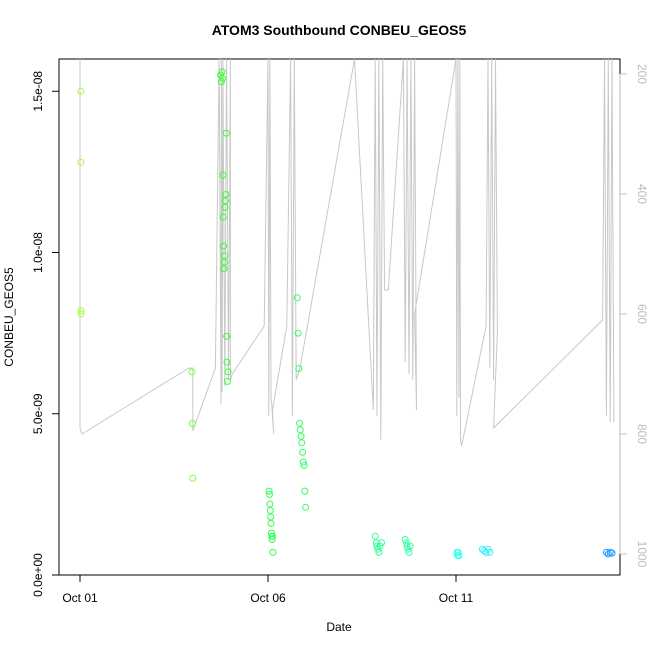 This screenshot has height=650, width=650. What do you see at coordinates (38, 413) in the screenshot?
I see `y-tick-label: 5.0e-09` at bounding box center [38, 413].